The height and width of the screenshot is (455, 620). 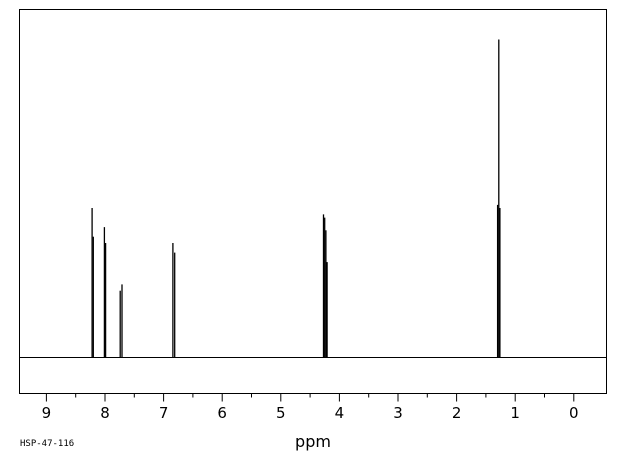 What do you see at coordinates (222, 413) in the screenshot?
I see `tick-label-6: 6` at bounding box center [222, 413].